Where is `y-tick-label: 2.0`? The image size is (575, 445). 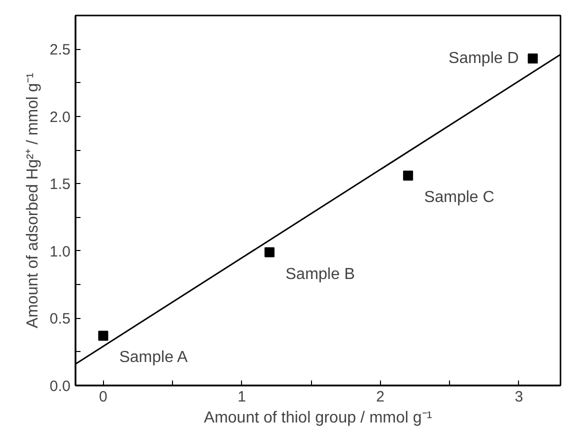 y-tick-label: 2.0 is located at coordinates (60, 117).